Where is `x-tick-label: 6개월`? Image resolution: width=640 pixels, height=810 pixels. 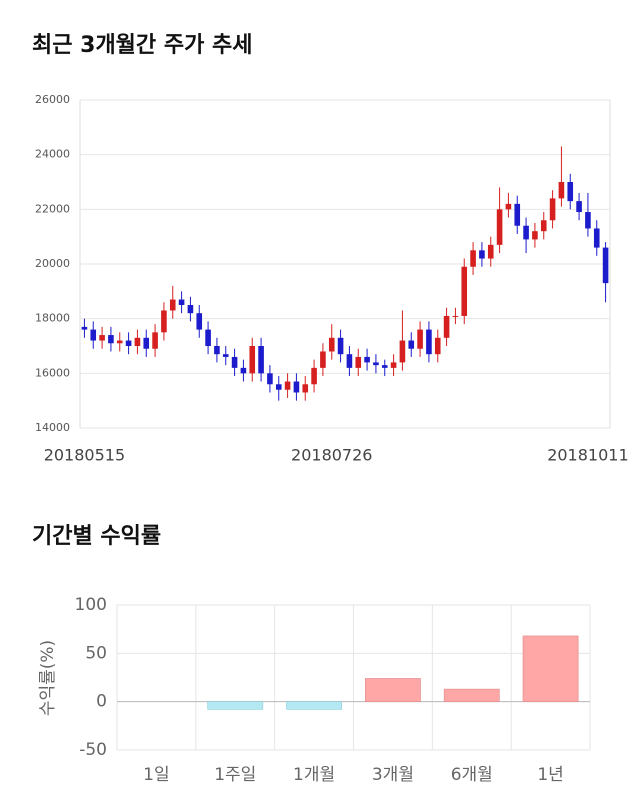 x-tick-label: 6개월 is located at coordinates (472, 775).